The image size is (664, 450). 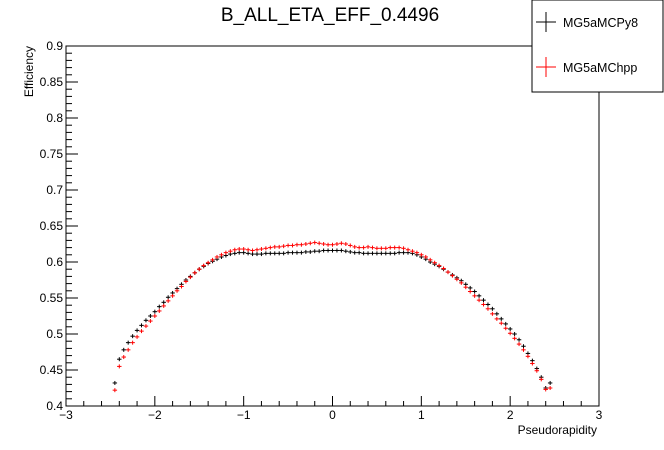 What do you see at coordinates (330, 15) in the screenshot?
I see `chart-title: B_ALL_ETA_EFF_0.4496` at bounding box center [330, 15].